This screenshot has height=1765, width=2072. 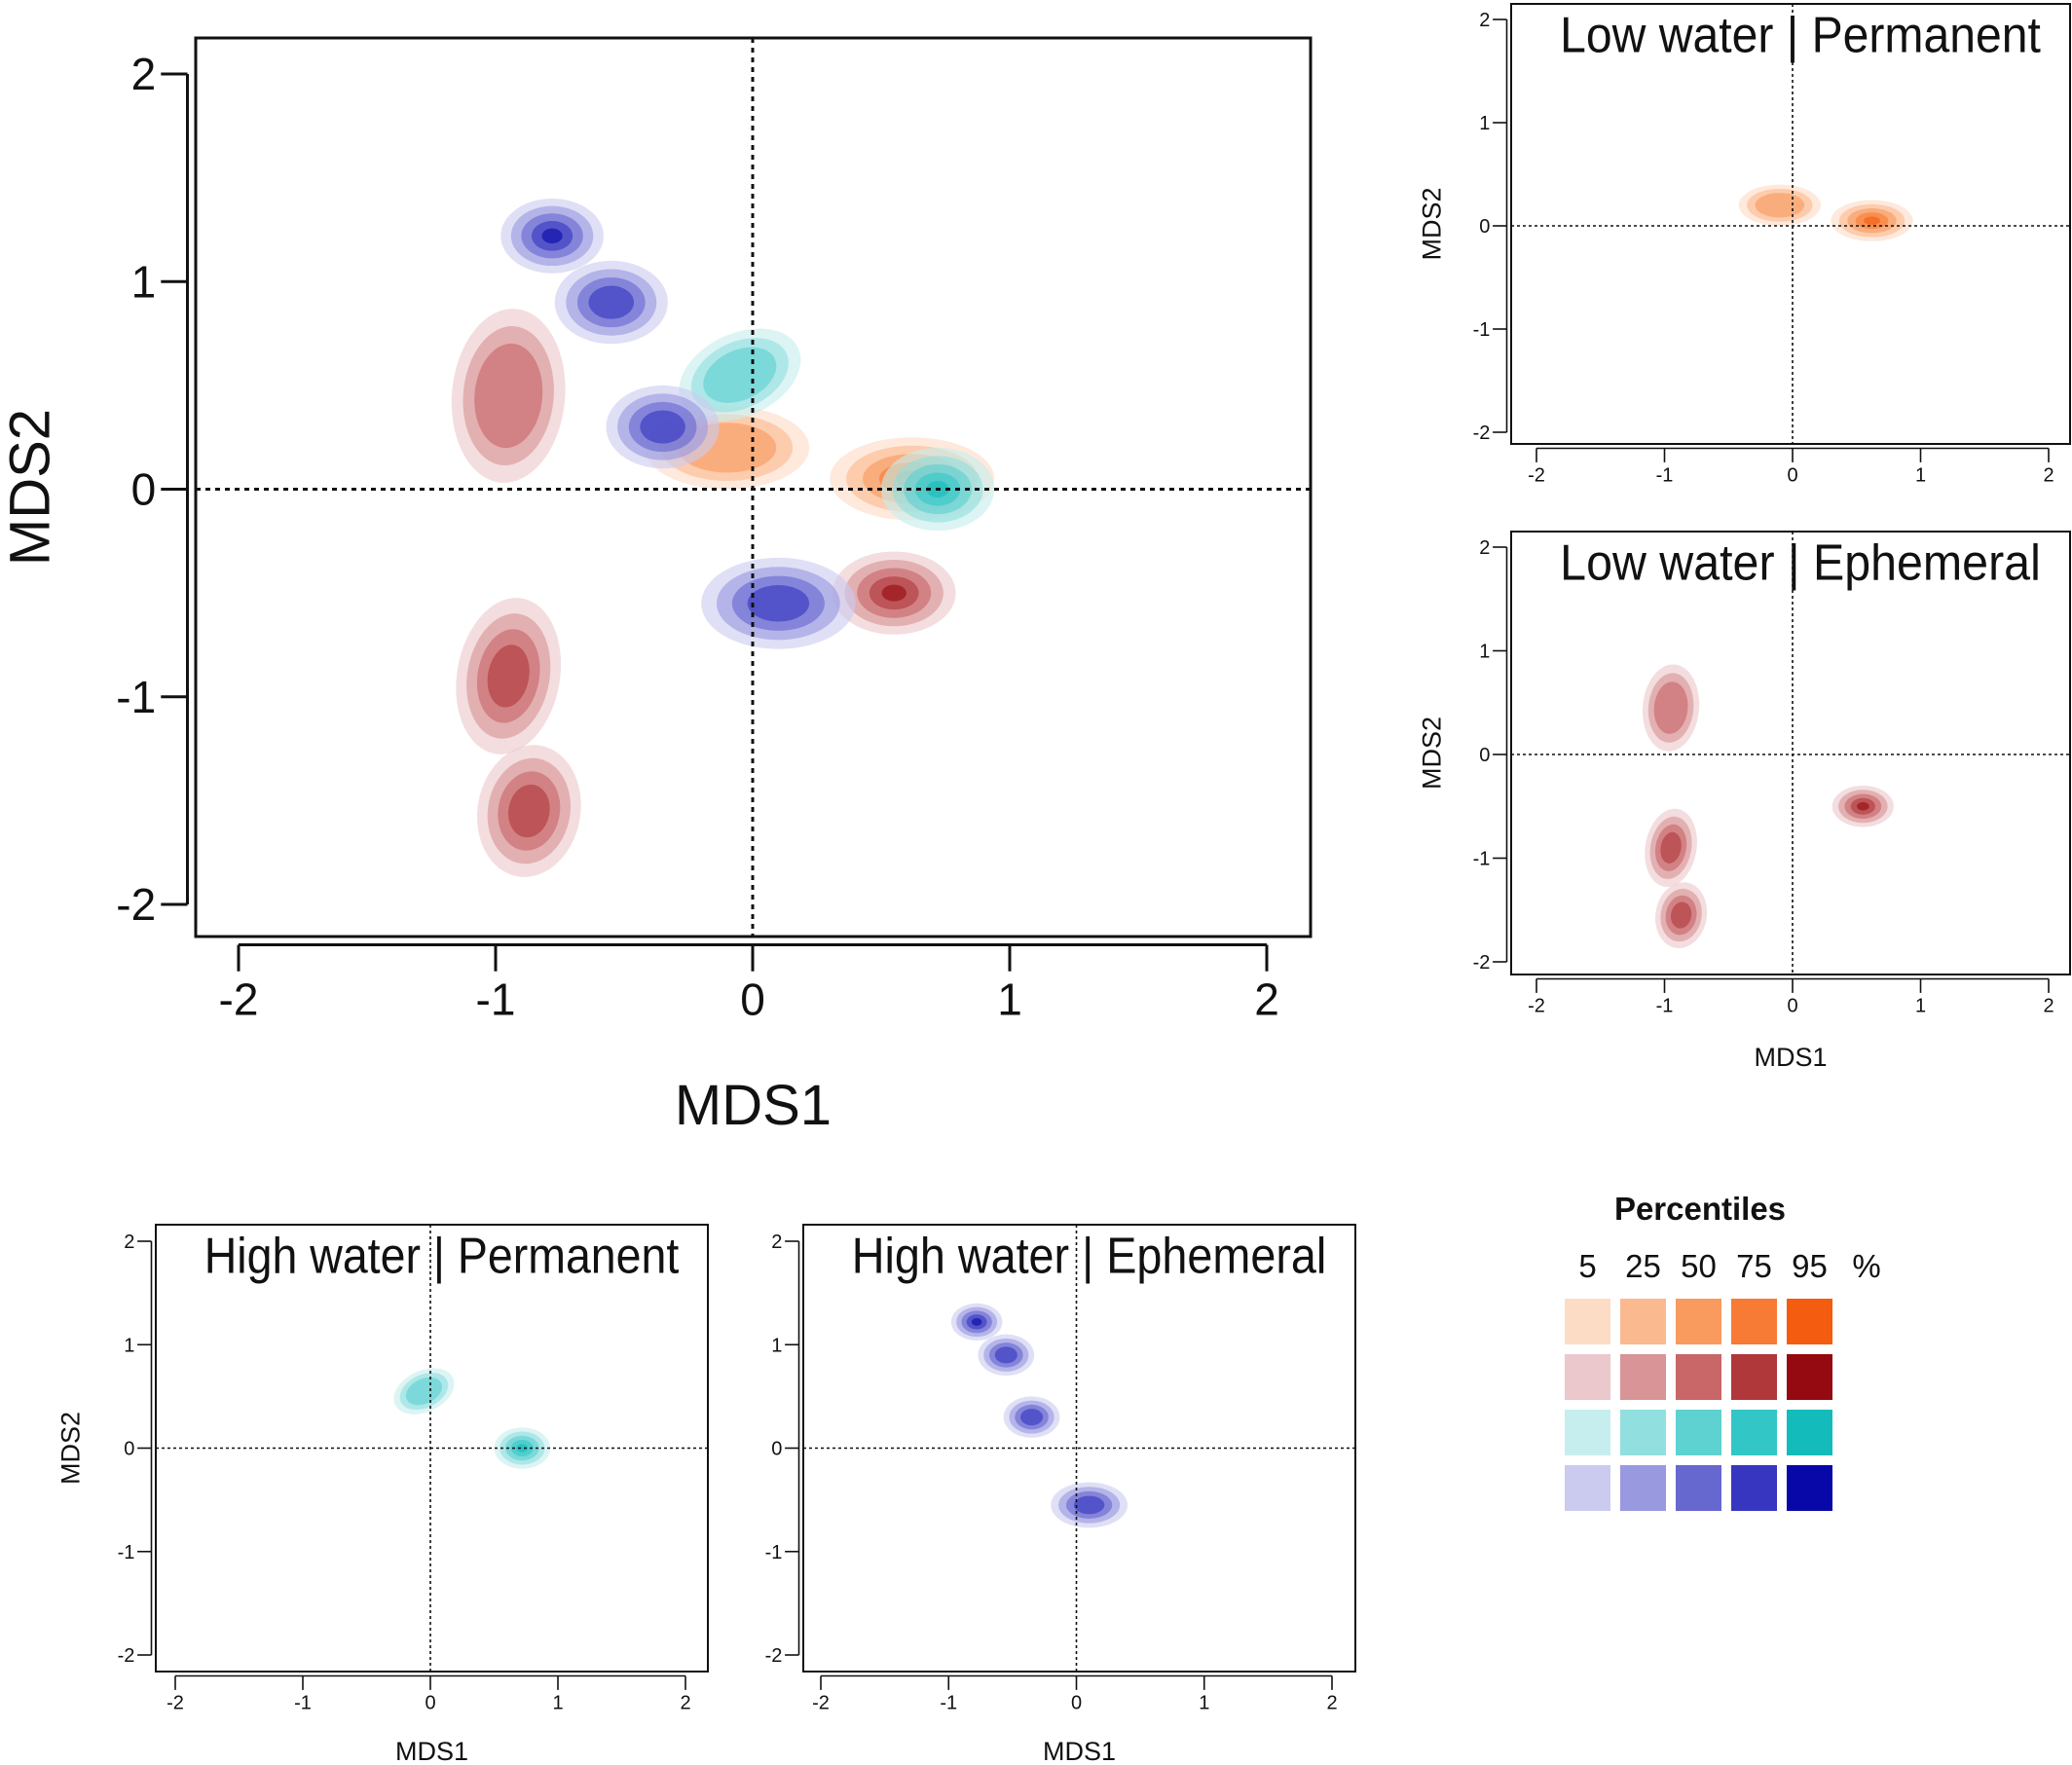 What do you see at coordinates (1800, 35) in the screenshot?
I see `panel-title: Low water | Permanent` at bounding box center [1800, 35].